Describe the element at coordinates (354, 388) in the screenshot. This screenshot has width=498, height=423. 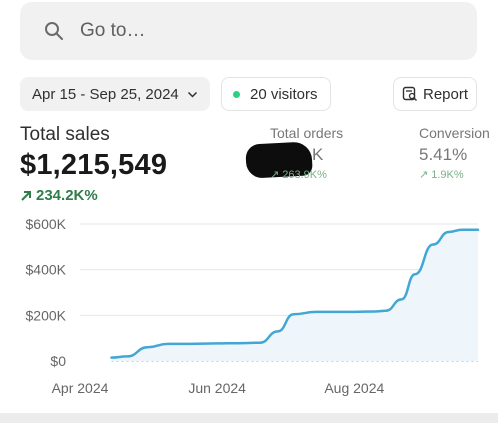
I see `x-tick-label: Aug 2024` at that location.